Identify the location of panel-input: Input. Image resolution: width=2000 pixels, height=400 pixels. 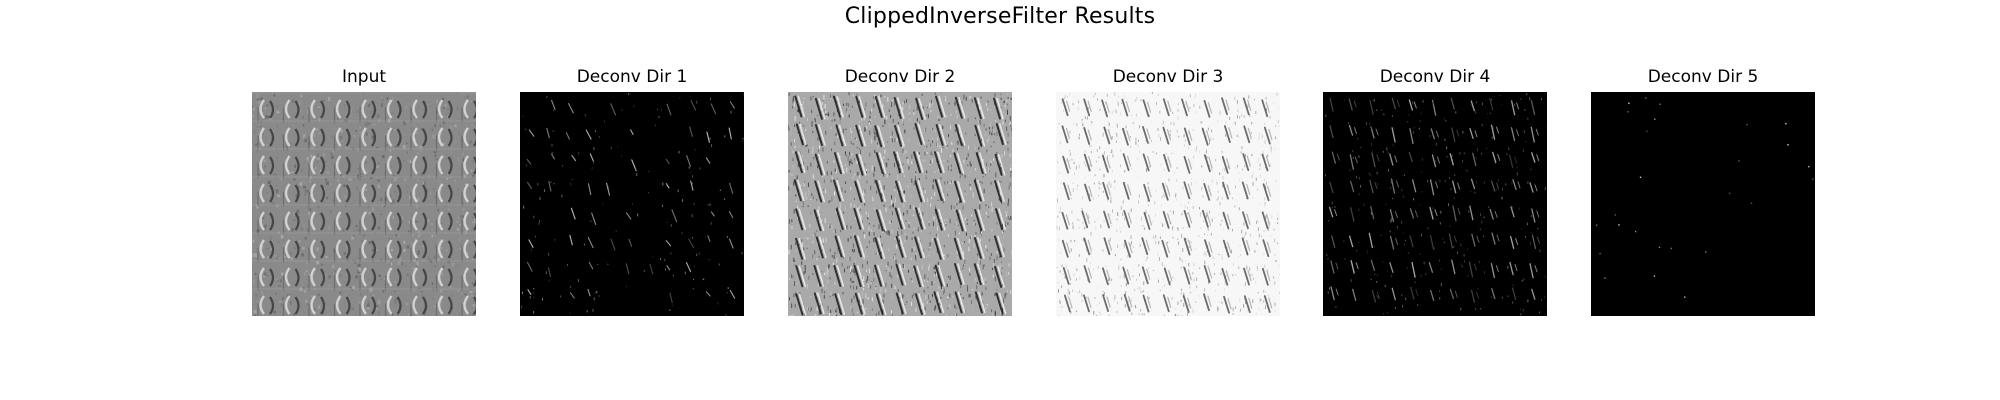
(364, 189).